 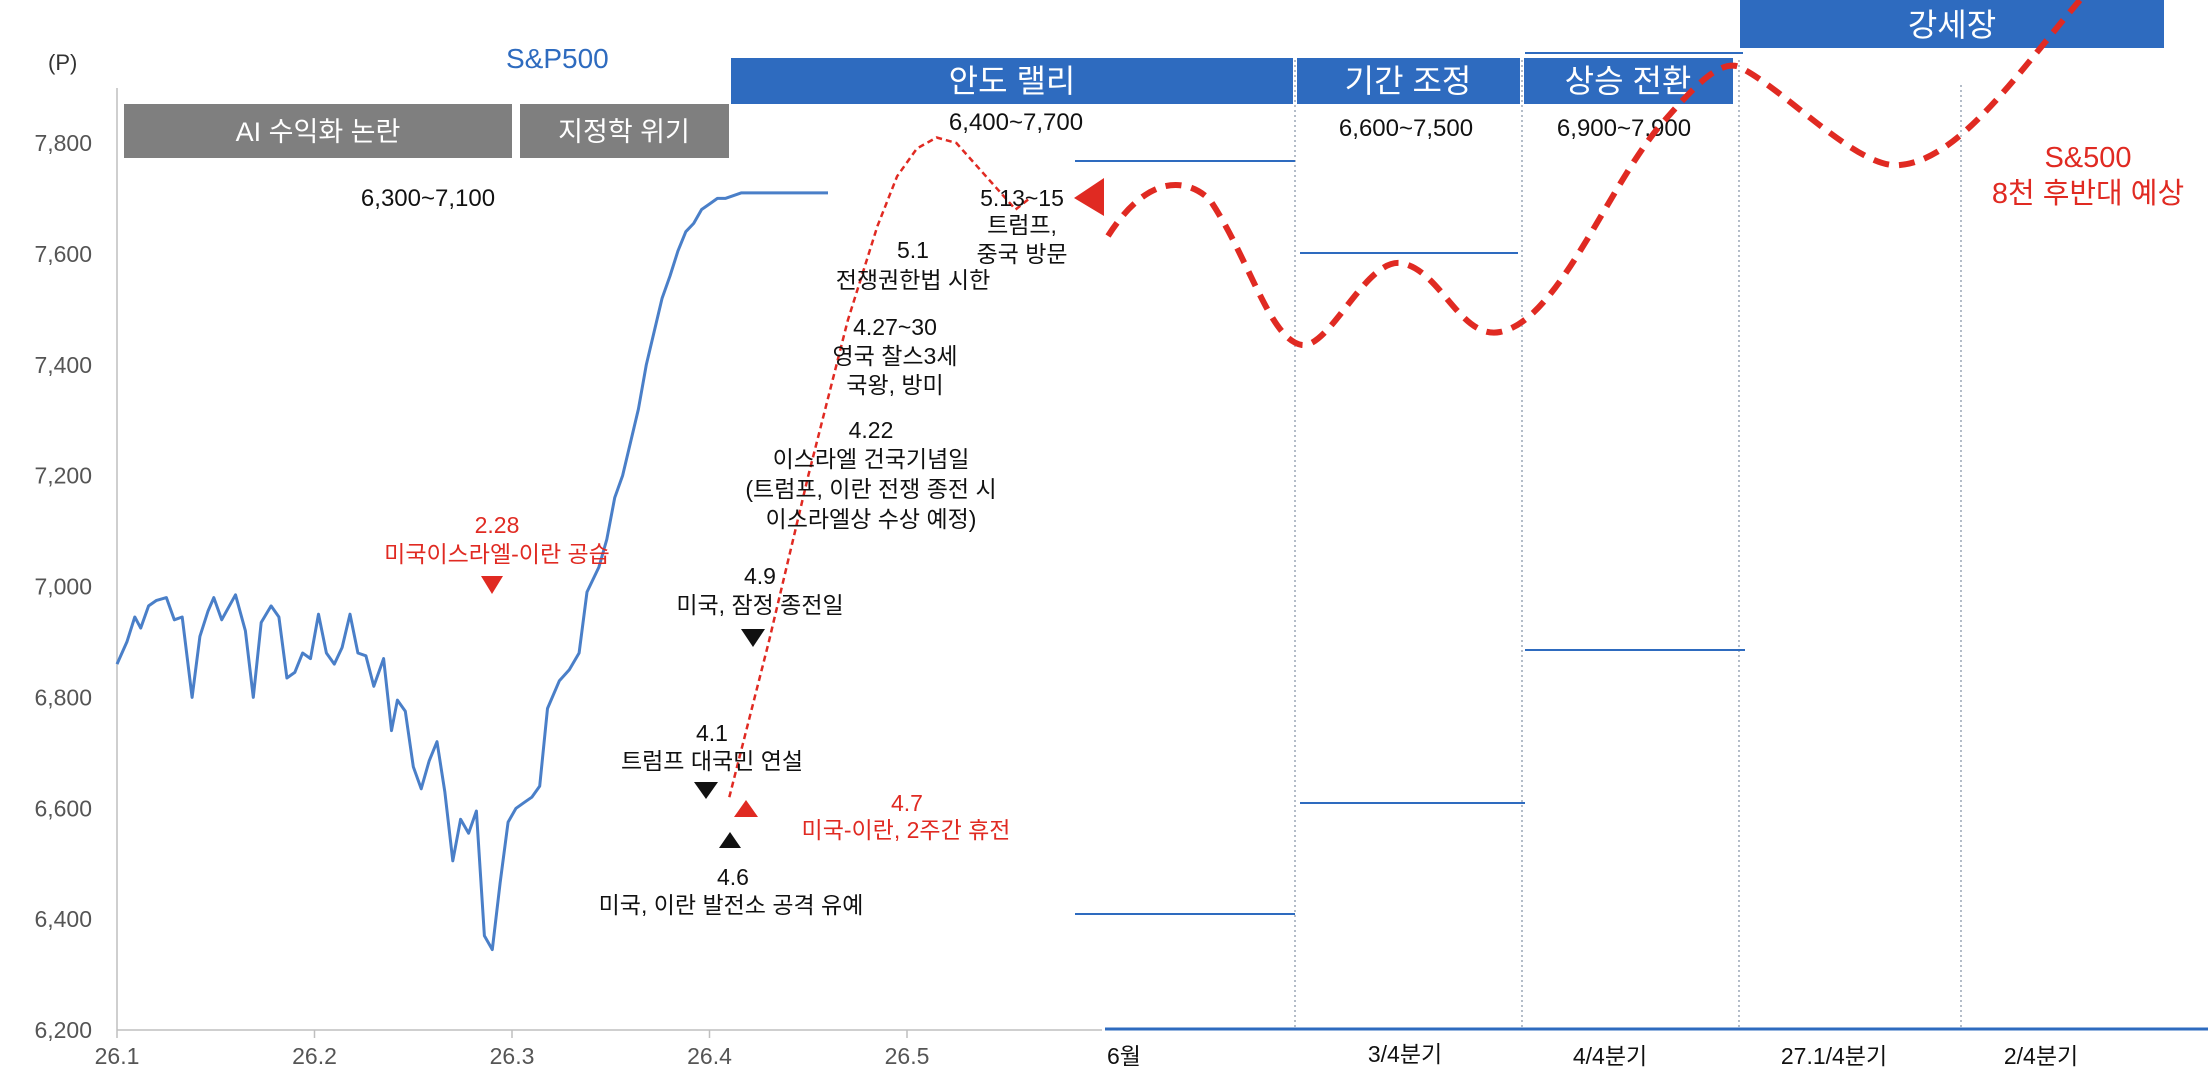 I want to click on event-markers, so click(x=623, y=712).